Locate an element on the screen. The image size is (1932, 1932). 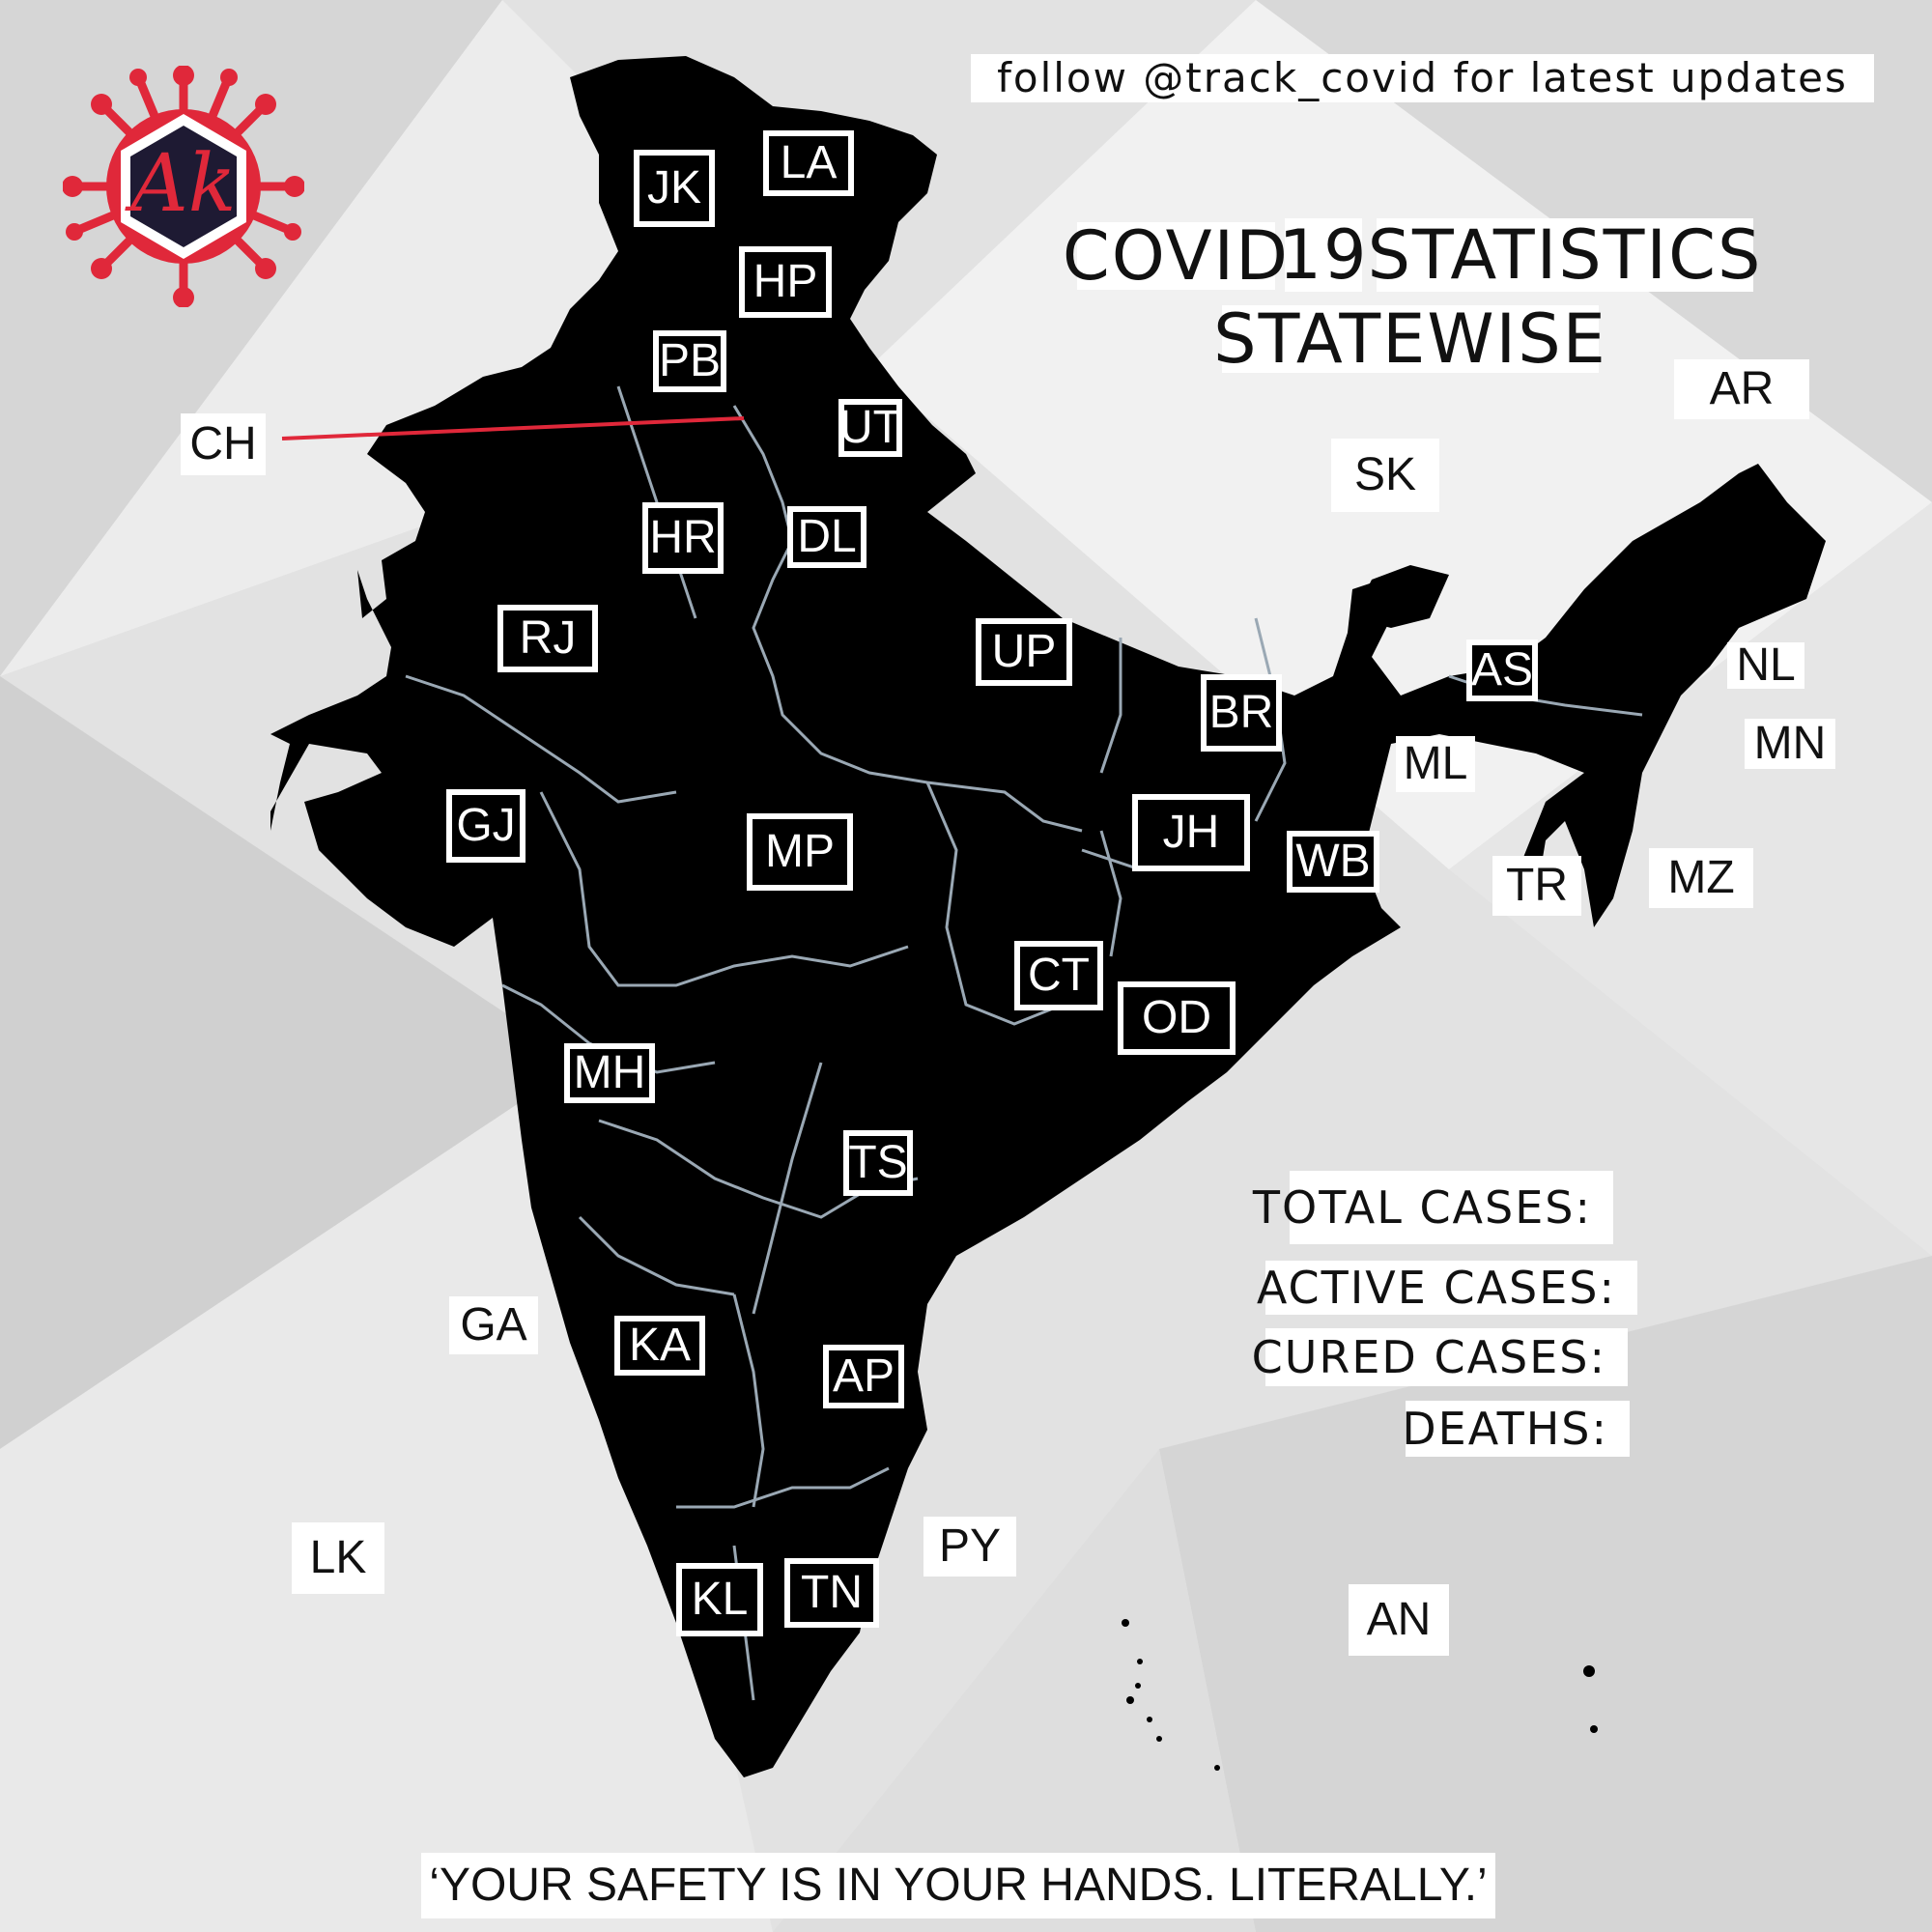
state-label-tr: TR is located at coordinates (1536, 886).